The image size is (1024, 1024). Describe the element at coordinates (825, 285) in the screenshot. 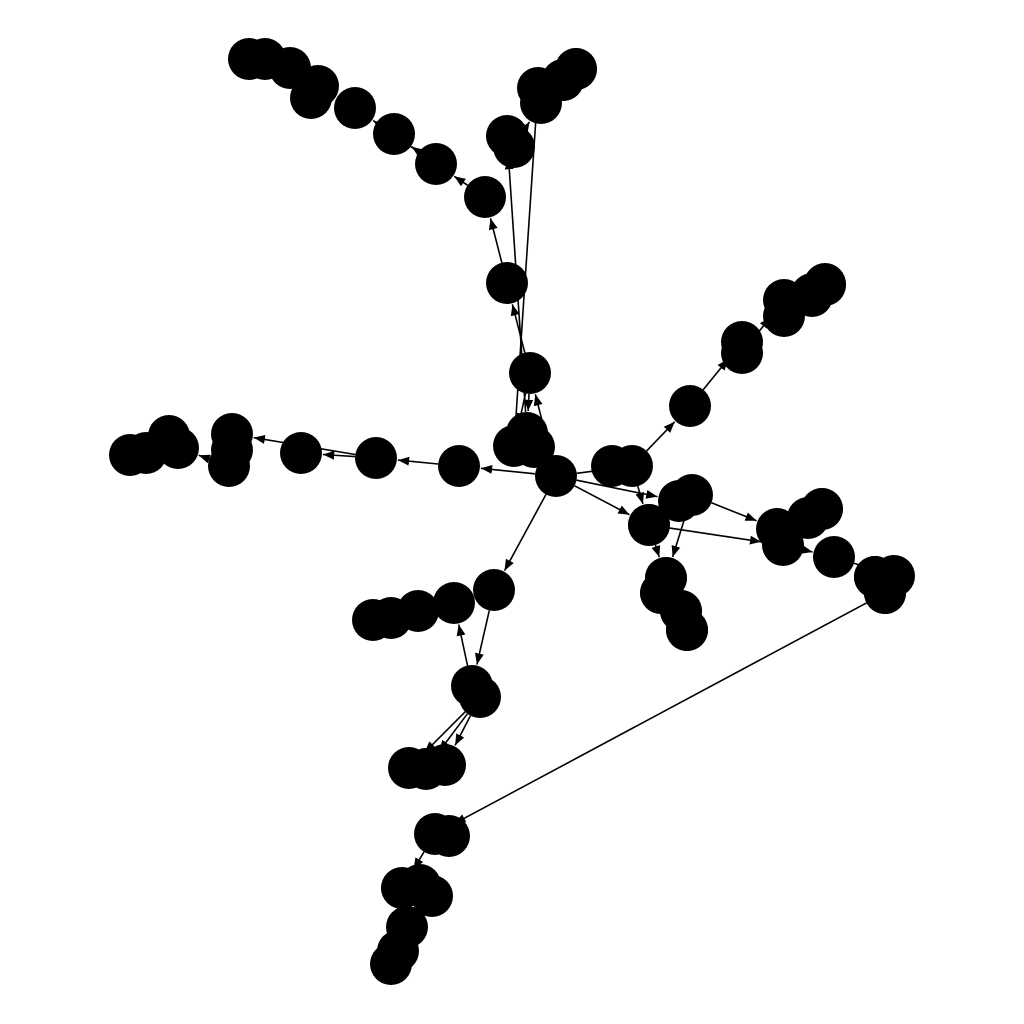

I see `node-n35` at that location.